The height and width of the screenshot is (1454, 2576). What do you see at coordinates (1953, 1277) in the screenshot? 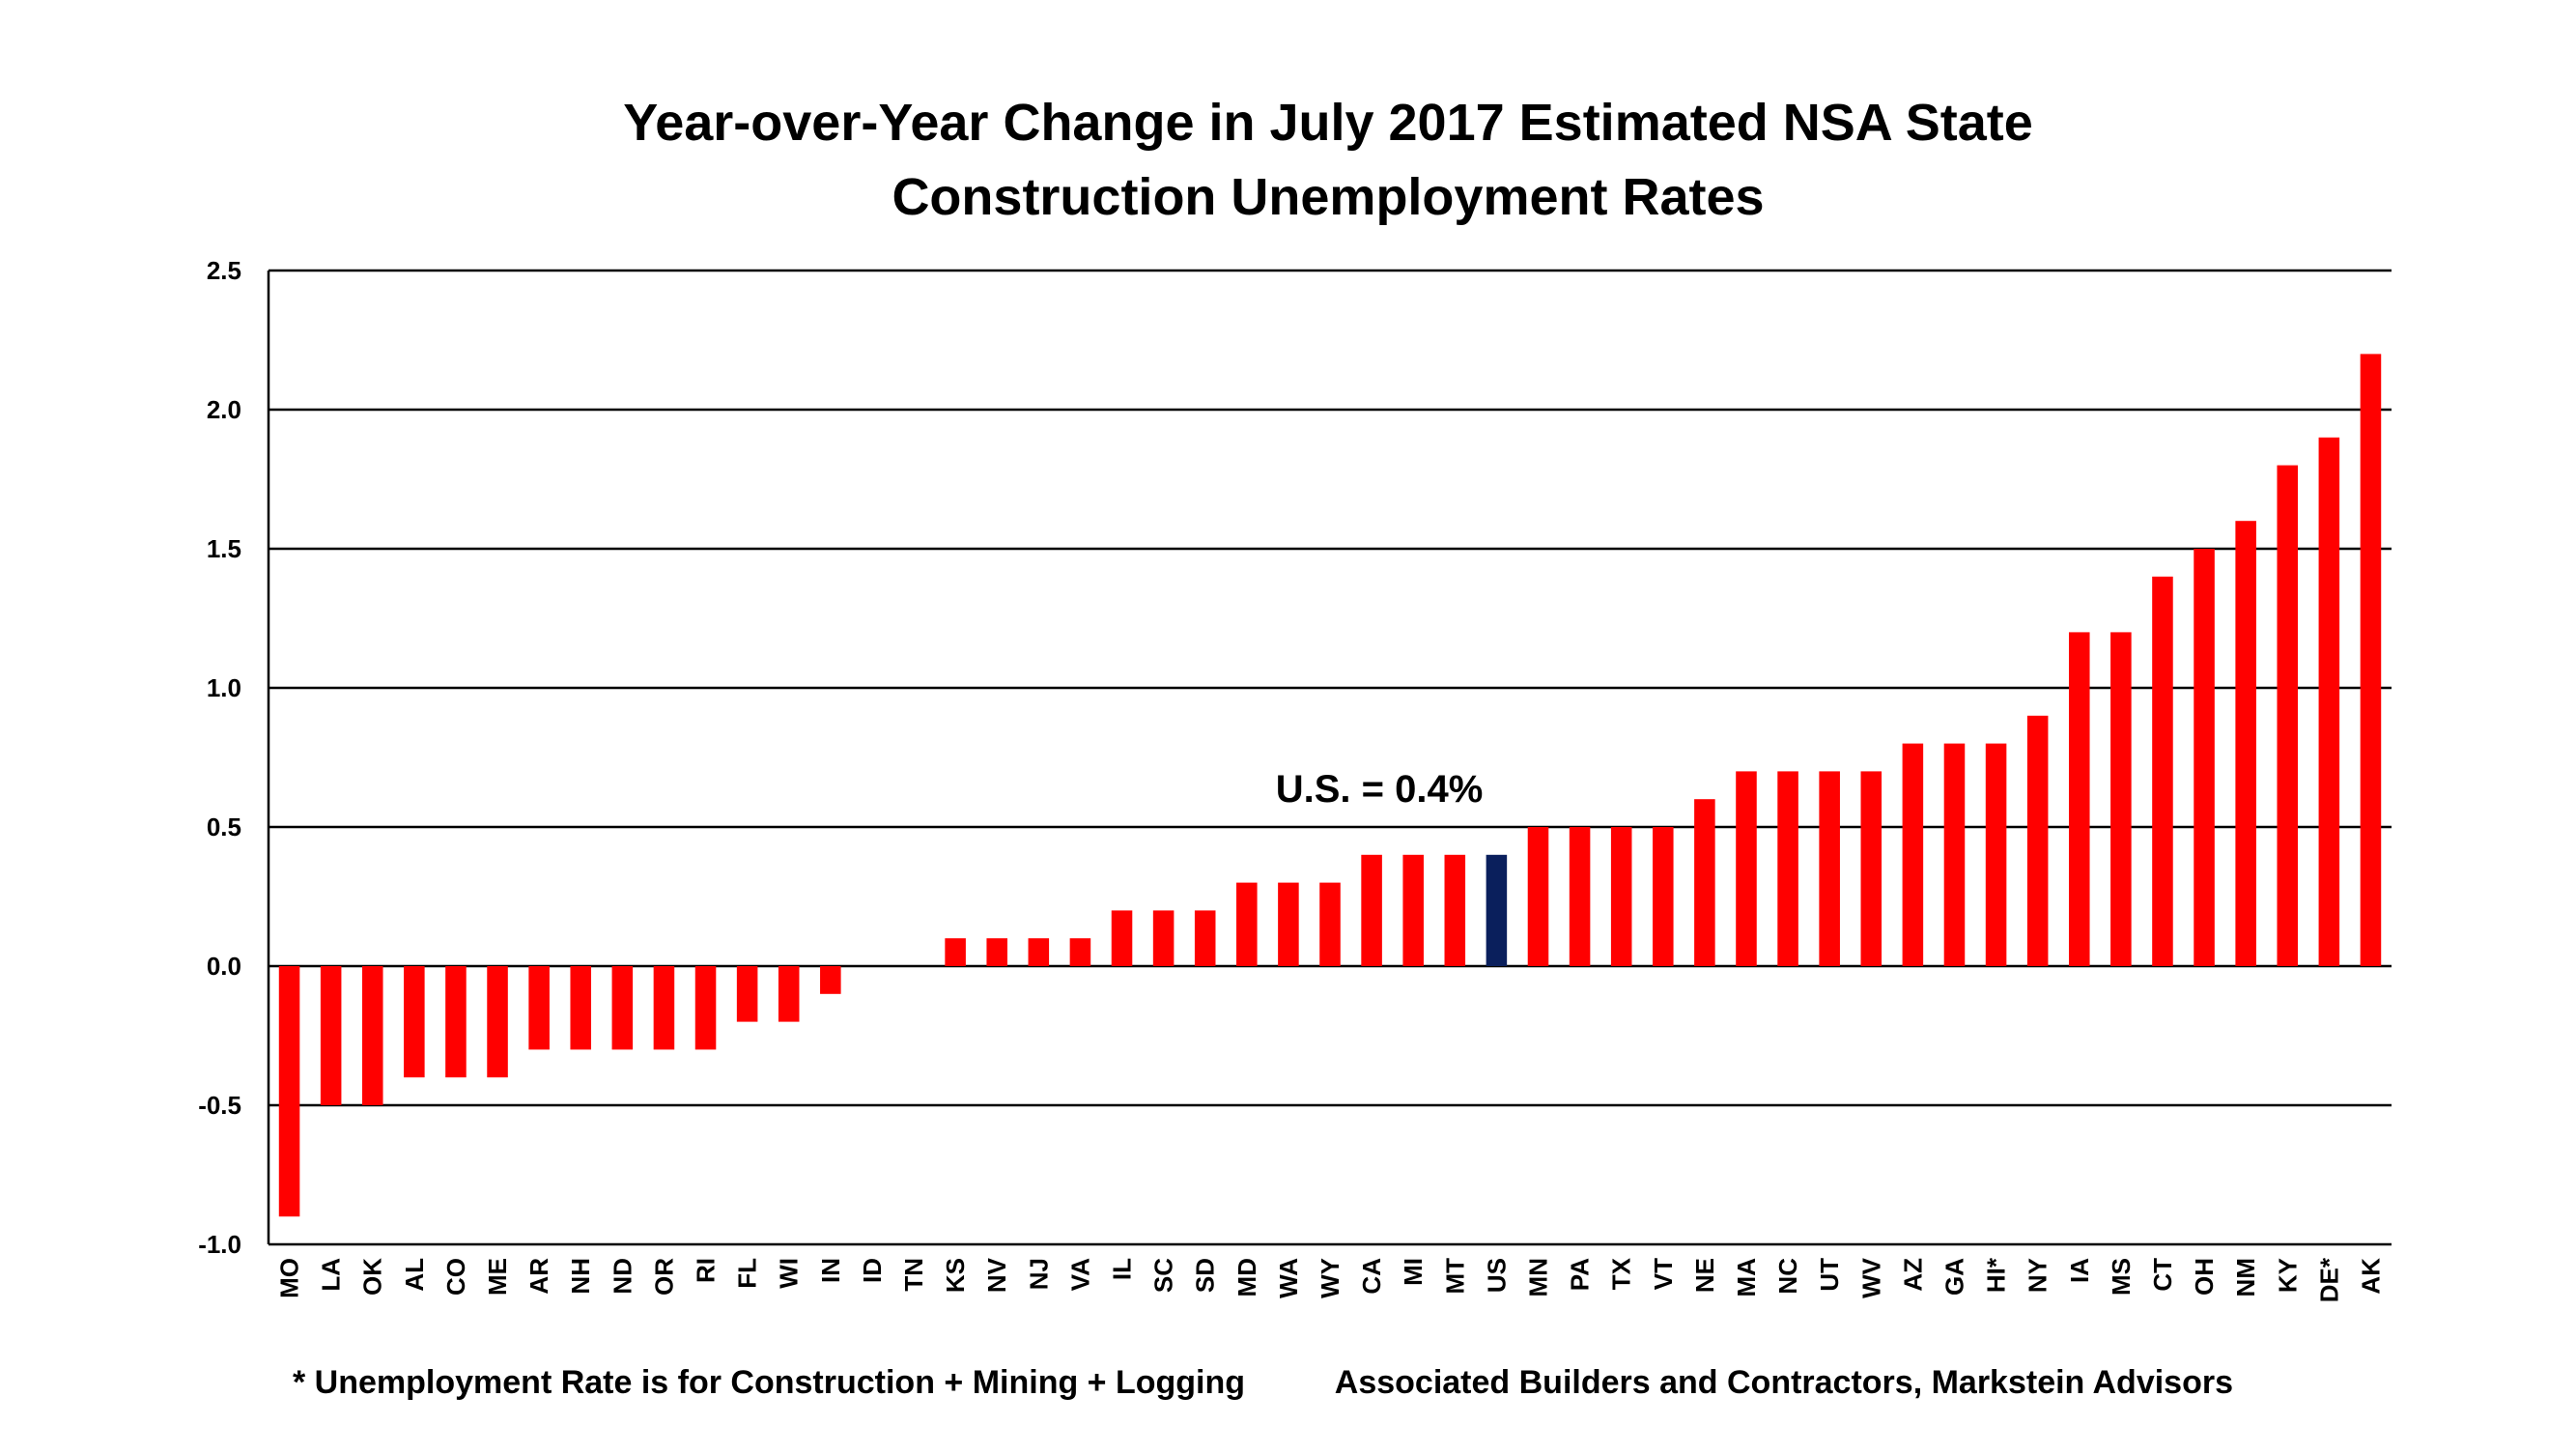
I see `x-tick-label: GA` at bounding box center [1953, 1277].